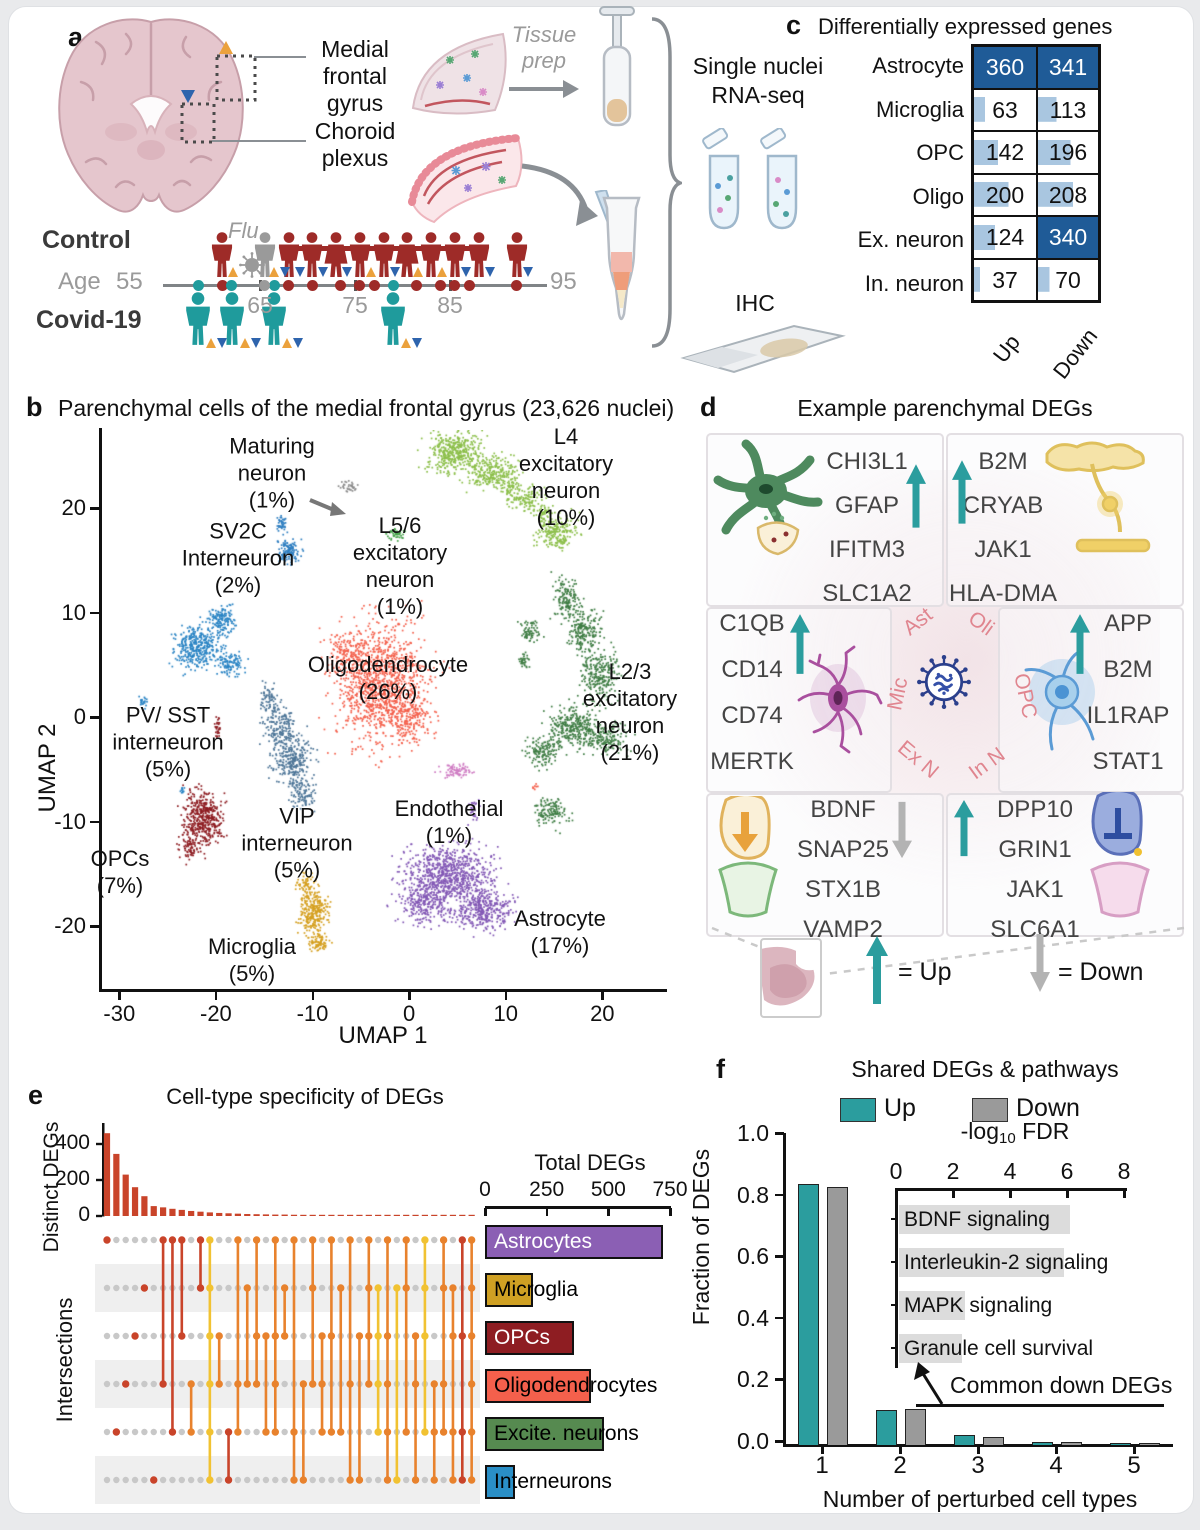 The image size is (1200, 1530). What do you see at coordinates (566, 477) in the screenshot?
I see `umap-cluster-label: L4 excitatory neuron (10%)` at bounding box center [566, 477].